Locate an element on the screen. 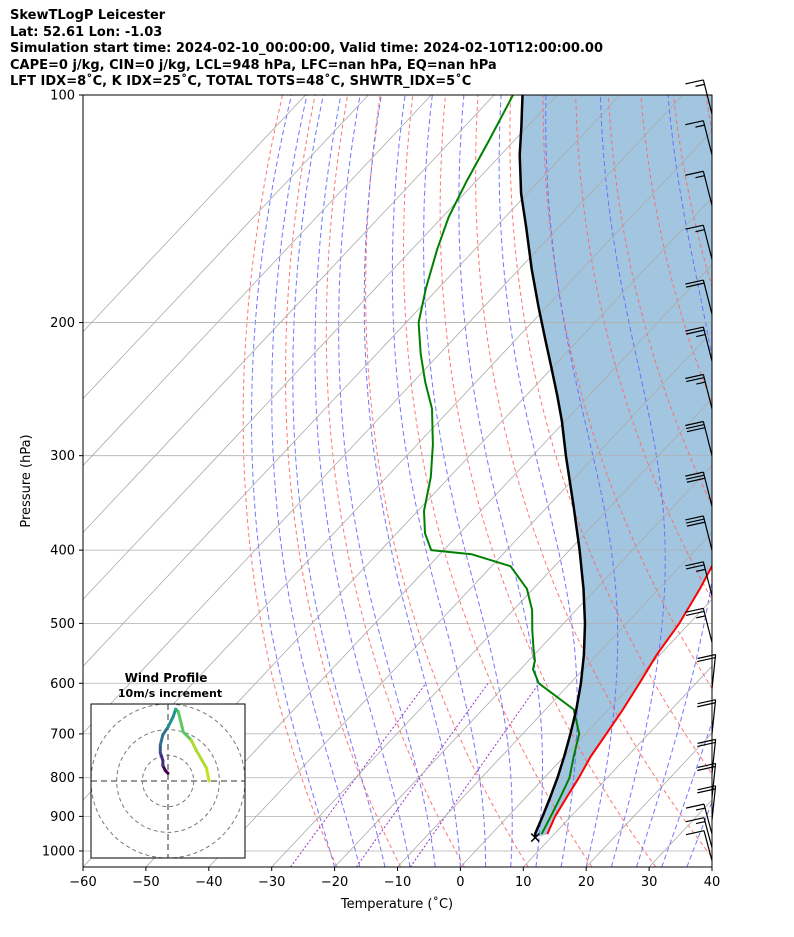 The width and height of the screenshot is (794, 937). wind-profile-subtitle: 10m/s increment is located at coordinates (170, 693).